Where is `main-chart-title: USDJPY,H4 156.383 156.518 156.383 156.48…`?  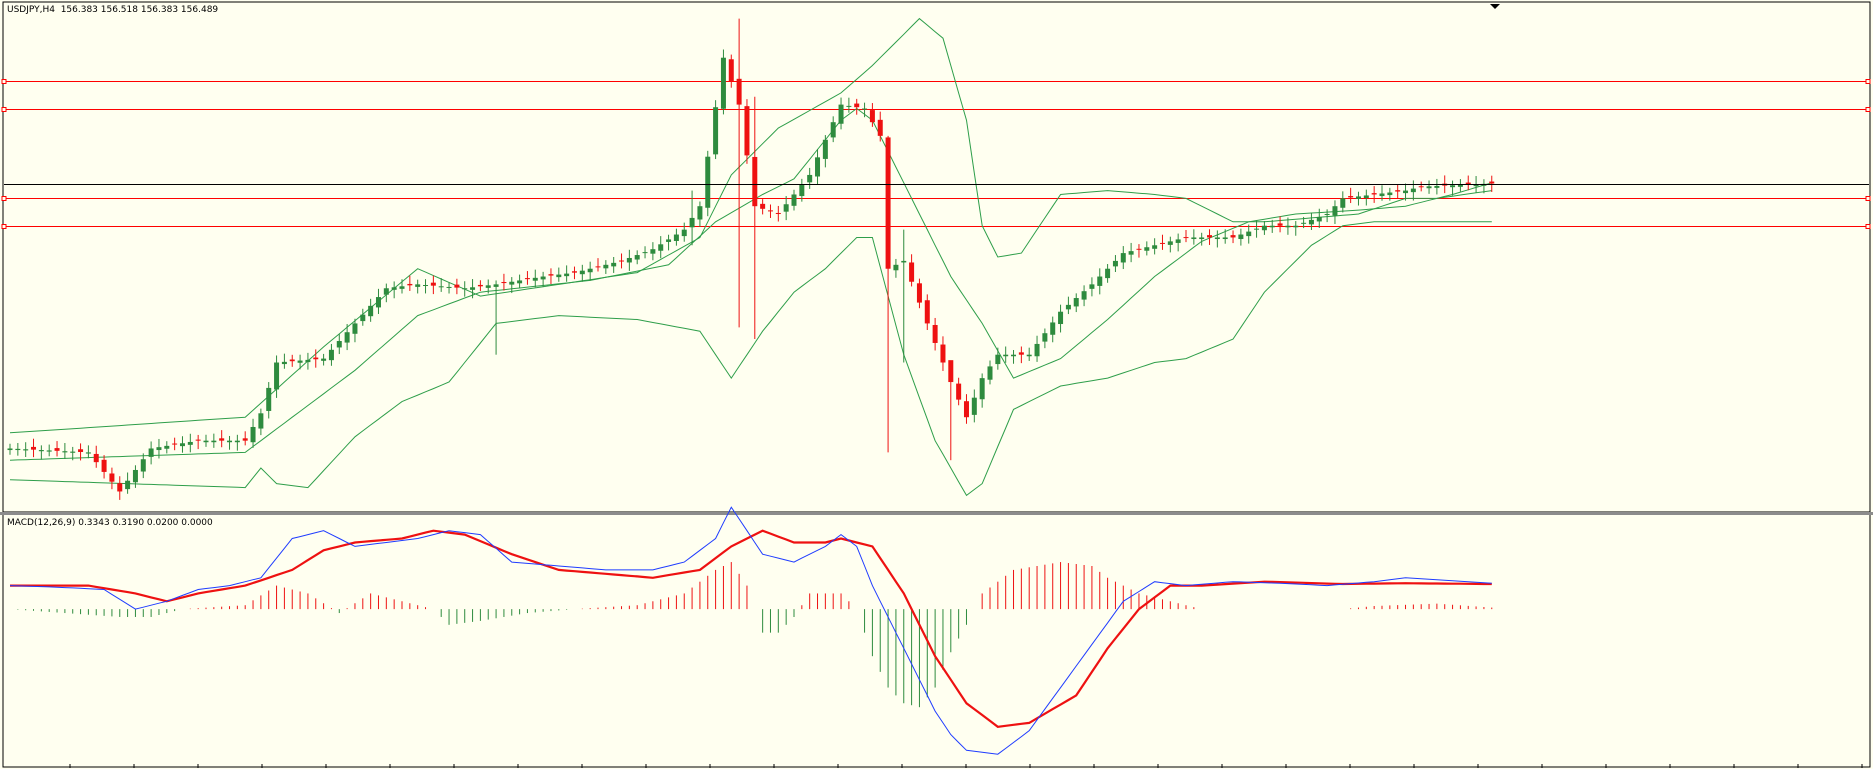
main-chart-title: USDJPY,H4 156.383 156.518 156.383 156.48… is located at coordinates (113, 10).